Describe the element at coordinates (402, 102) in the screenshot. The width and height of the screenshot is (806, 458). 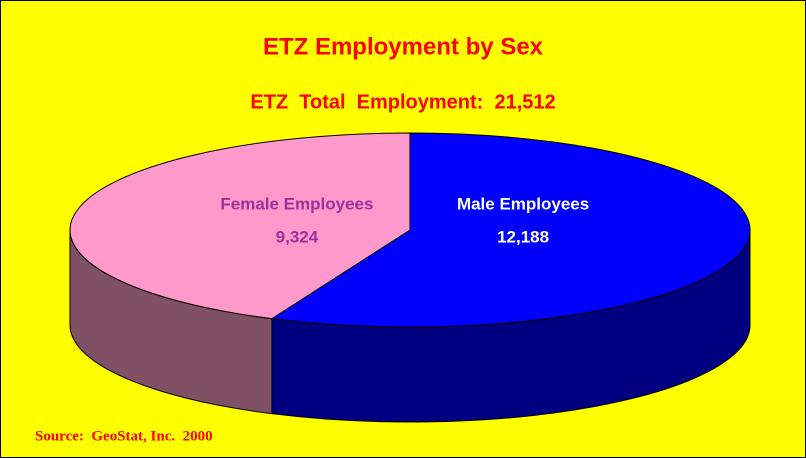
I see `chart-subtitle: ETZ Total Employment: 21,512` at that location.